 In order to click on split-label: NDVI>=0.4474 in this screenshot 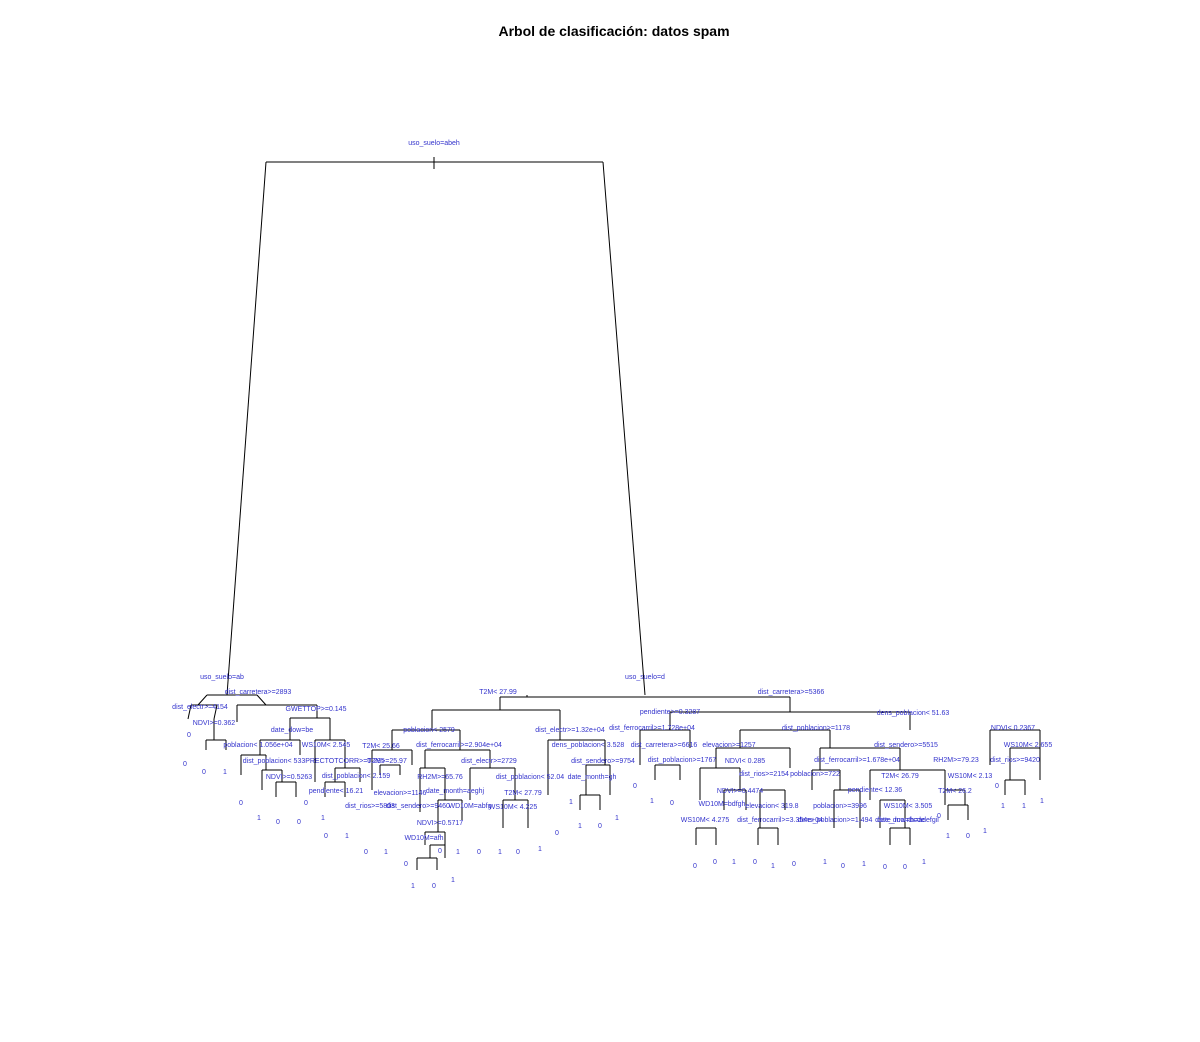, I will do `click(740, 791)`.